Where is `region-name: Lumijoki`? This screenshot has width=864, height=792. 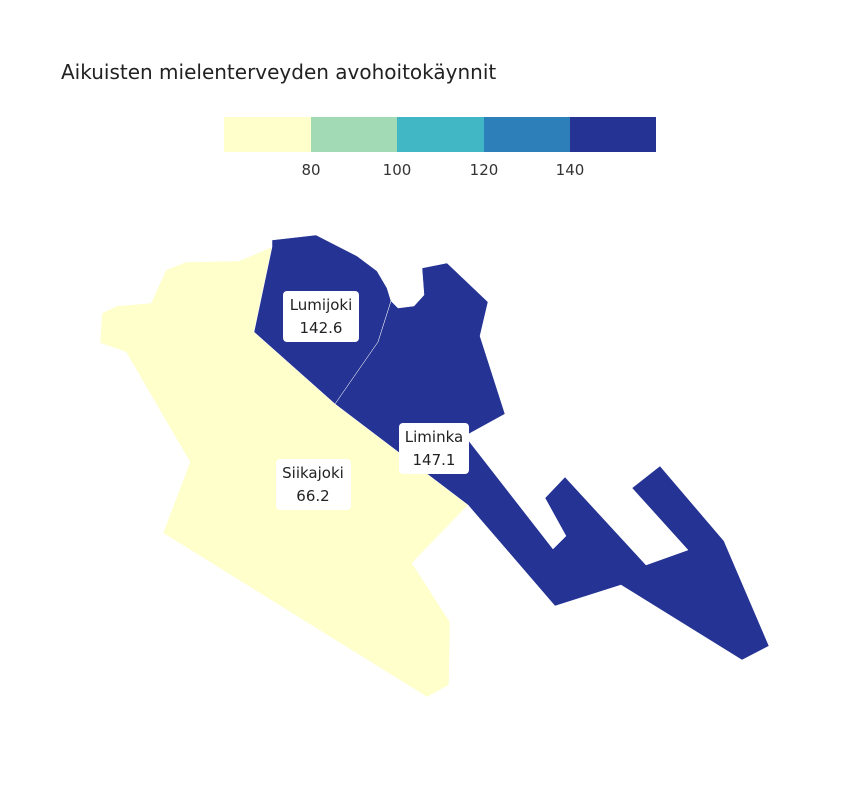 region-name: Lumijoki is located at coordinates (321, 305).